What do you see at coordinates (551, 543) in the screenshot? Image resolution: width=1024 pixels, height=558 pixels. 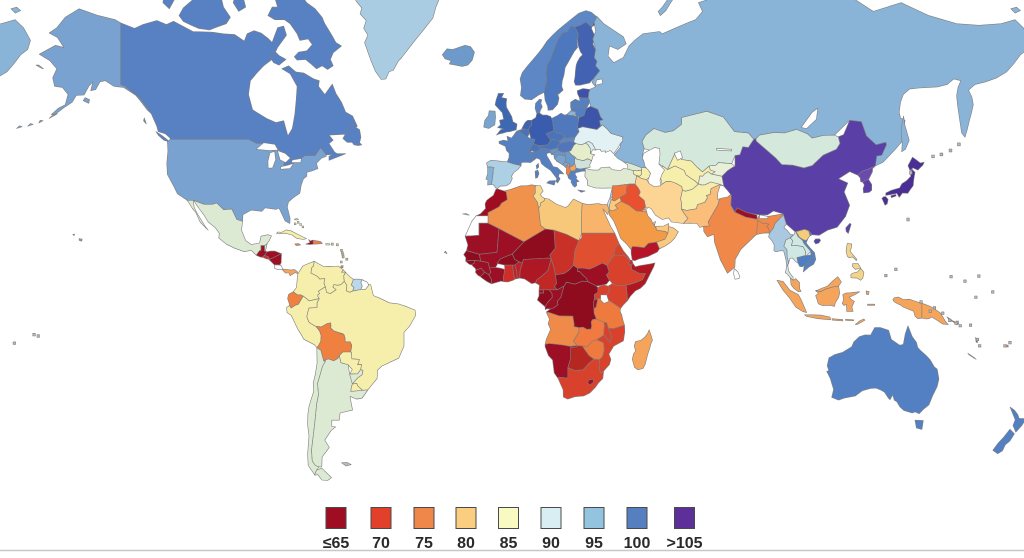 I see `svg-text: 90` at bounding box center [551, 543].